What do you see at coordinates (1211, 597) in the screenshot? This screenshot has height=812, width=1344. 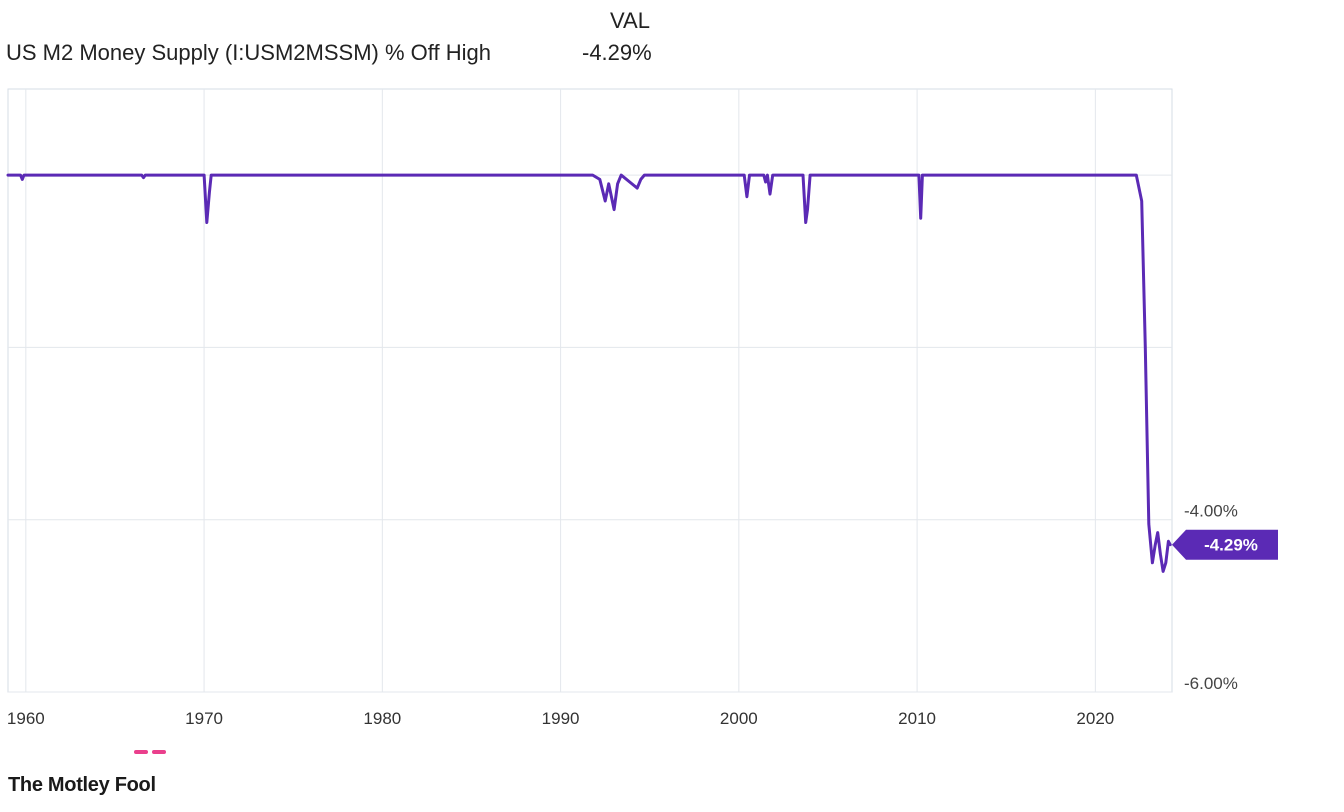 I see `y-axis-ticks: -4.00% -6.00%` at bounding box center [1211, 597].